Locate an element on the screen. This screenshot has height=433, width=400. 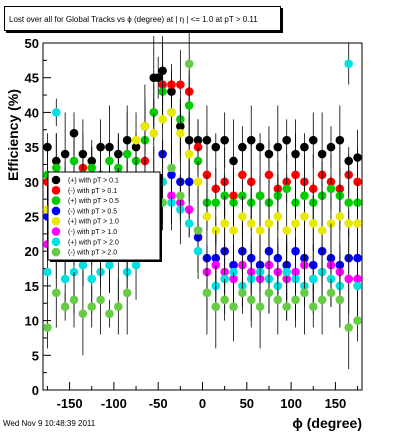
y-tick-label: 50 is located at coordinates (32, 43).